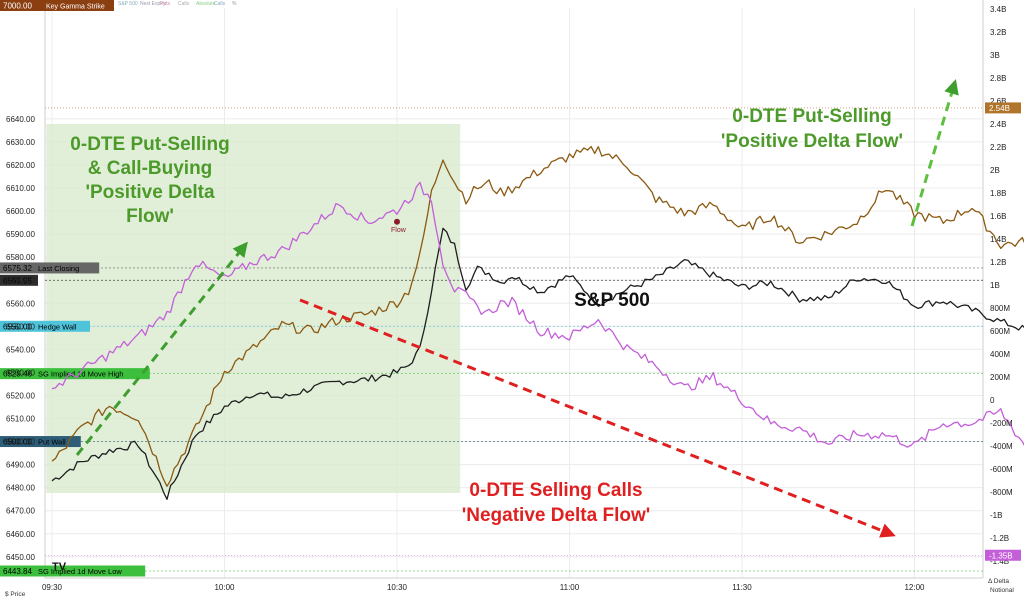 The width and height of the screenshot is (1024, 602). What do you see at coordinates (1000, 331) in the screenshot?
I see `right-tick-label: 600M` at bounding box center [1000, 331].